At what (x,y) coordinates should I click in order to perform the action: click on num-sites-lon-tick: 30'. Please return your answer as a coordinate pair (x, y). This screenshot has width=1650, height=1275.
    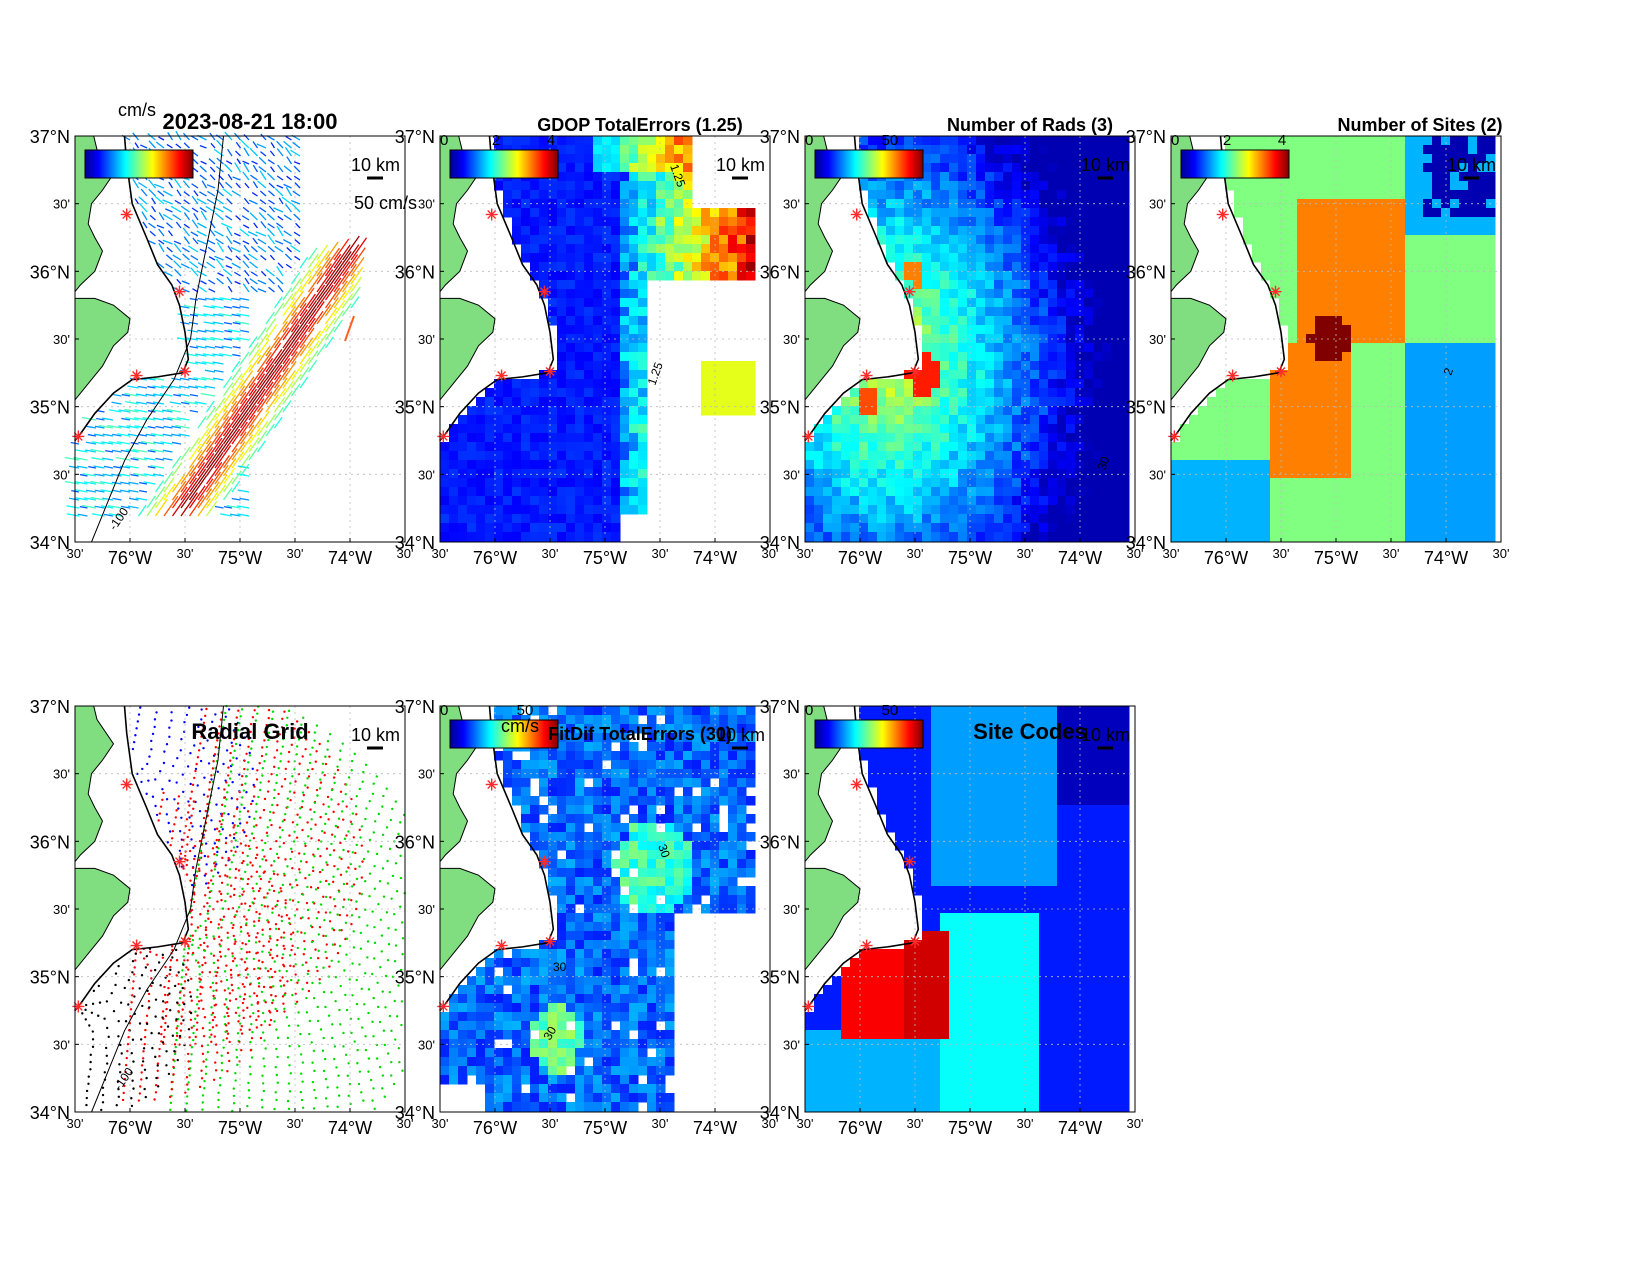
    Looking at the image, I should click on (1171, 553).